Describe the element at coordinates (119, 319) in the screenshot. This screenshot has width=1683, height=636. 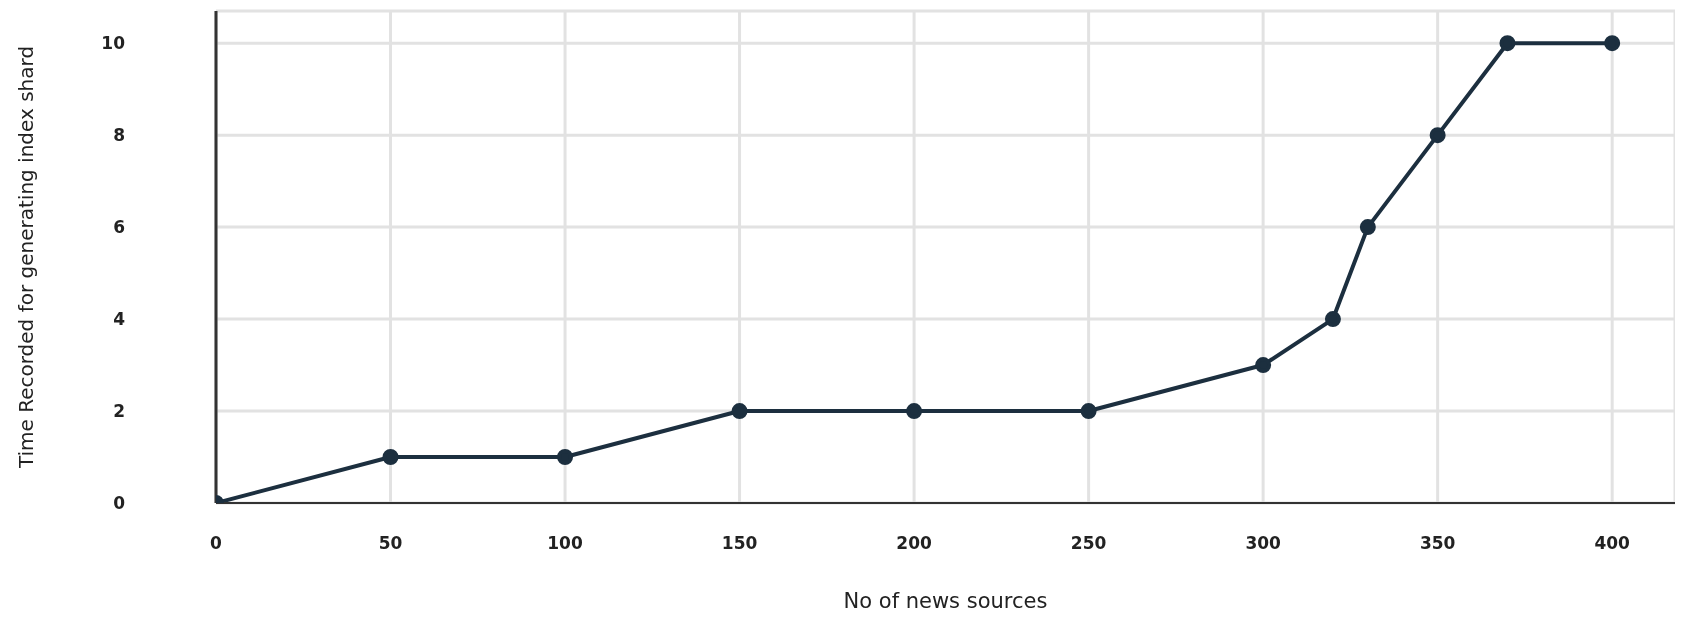
I see `y-tick-label: 4` at that location.